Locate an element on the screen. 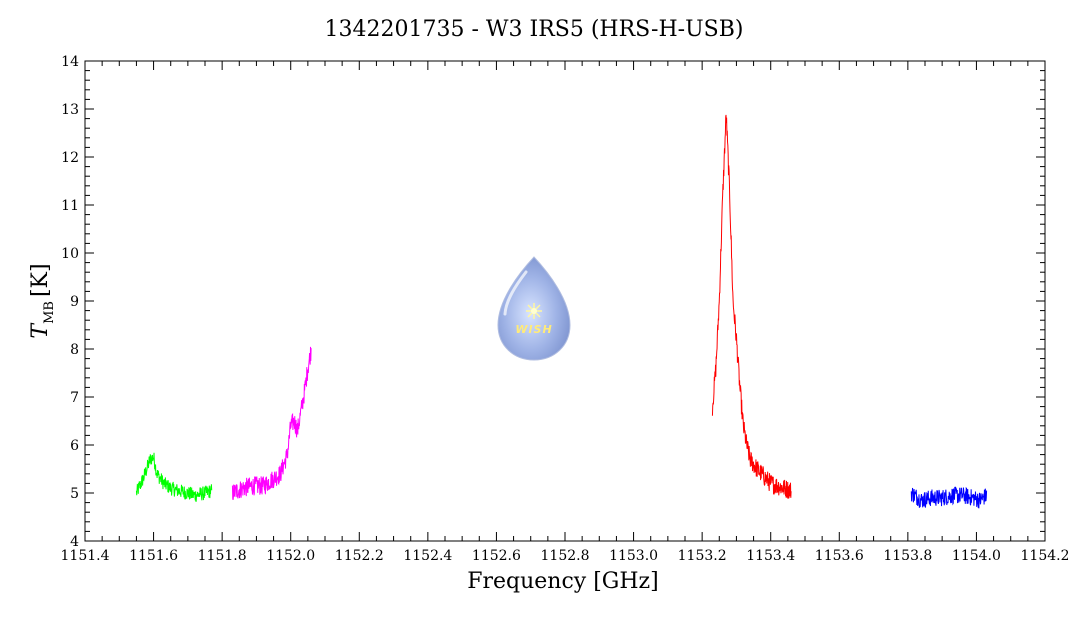 The image size is (1068, 618). x-tick-label: 1152.4 is located at coordinates (427, 556).